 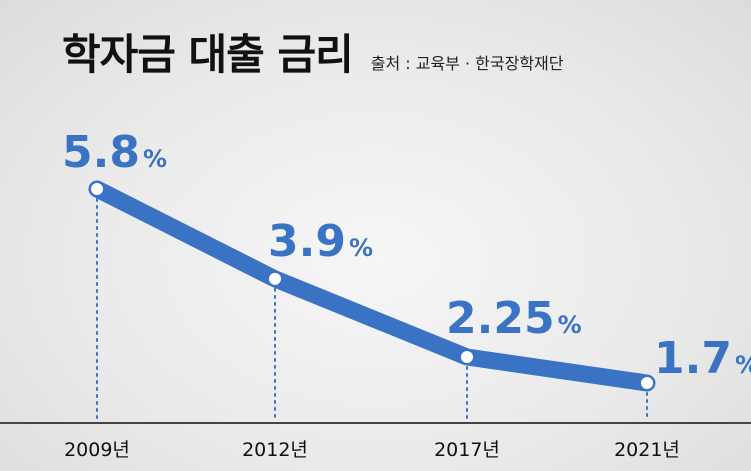 What do you see at coordinates (97, 450) in the screenshot?
I see `x-tick-label-0: 2009년` at bounding box center [97, 450].